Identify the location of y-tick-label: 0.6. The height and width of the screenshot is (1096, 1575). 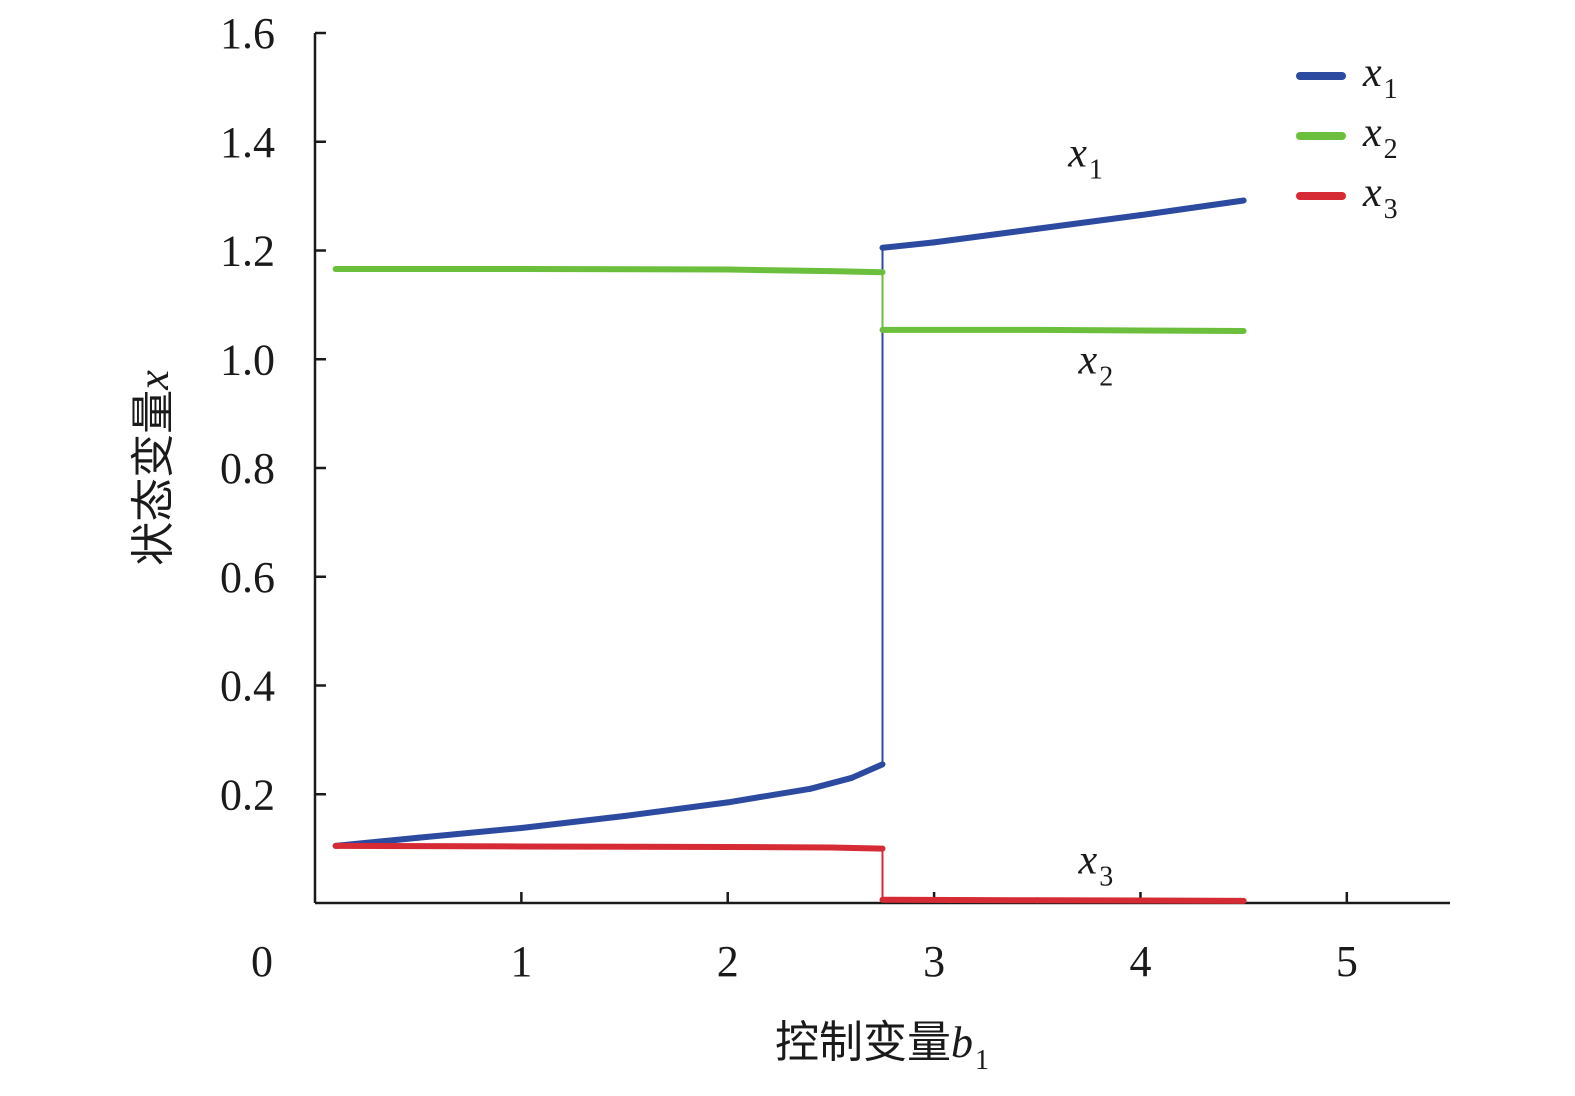
(247, 577).